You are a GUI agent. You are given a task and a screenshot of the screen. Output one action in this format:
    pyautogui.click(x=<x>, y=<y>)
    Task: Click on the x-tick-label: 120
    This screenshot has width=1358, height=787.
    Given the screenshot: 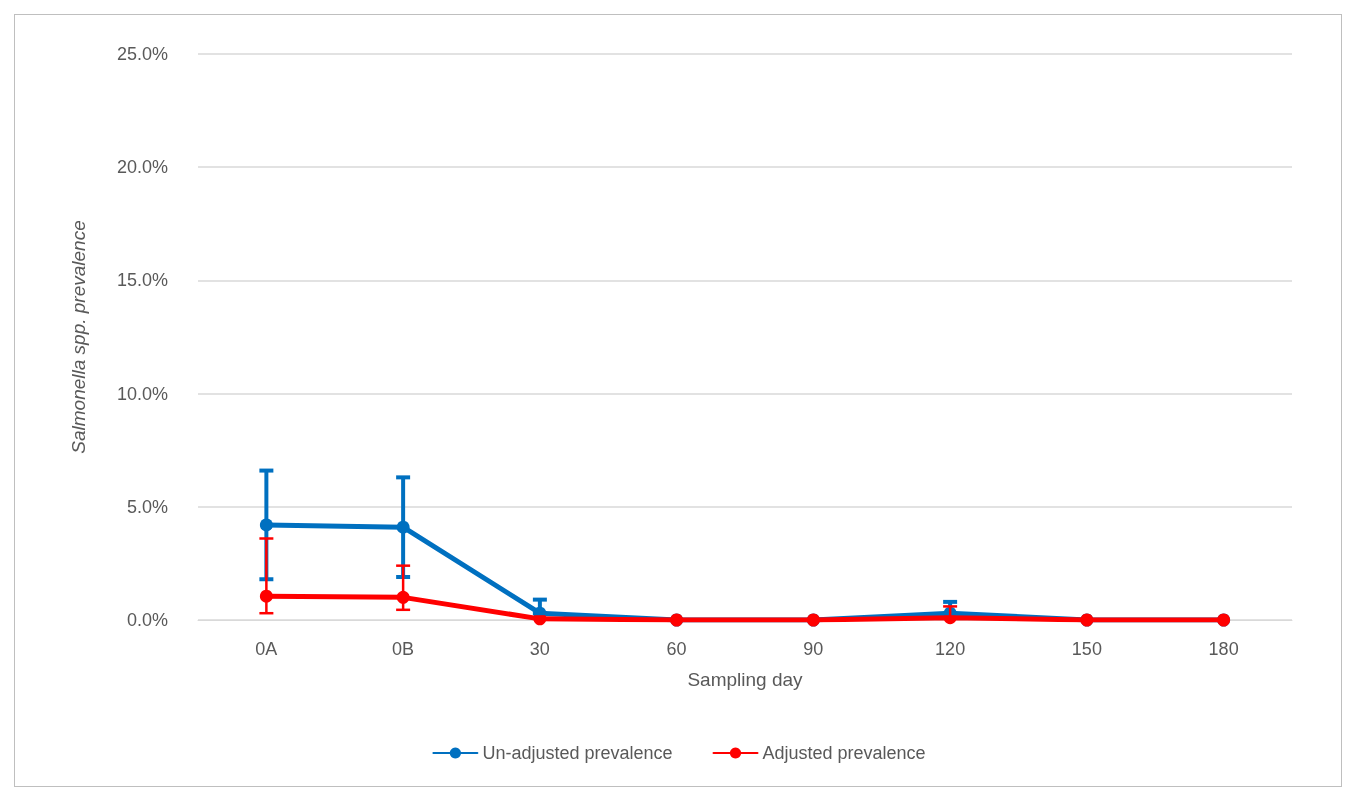 What is the action you would take?
    pyautogui.click(x=950, y=649)
    